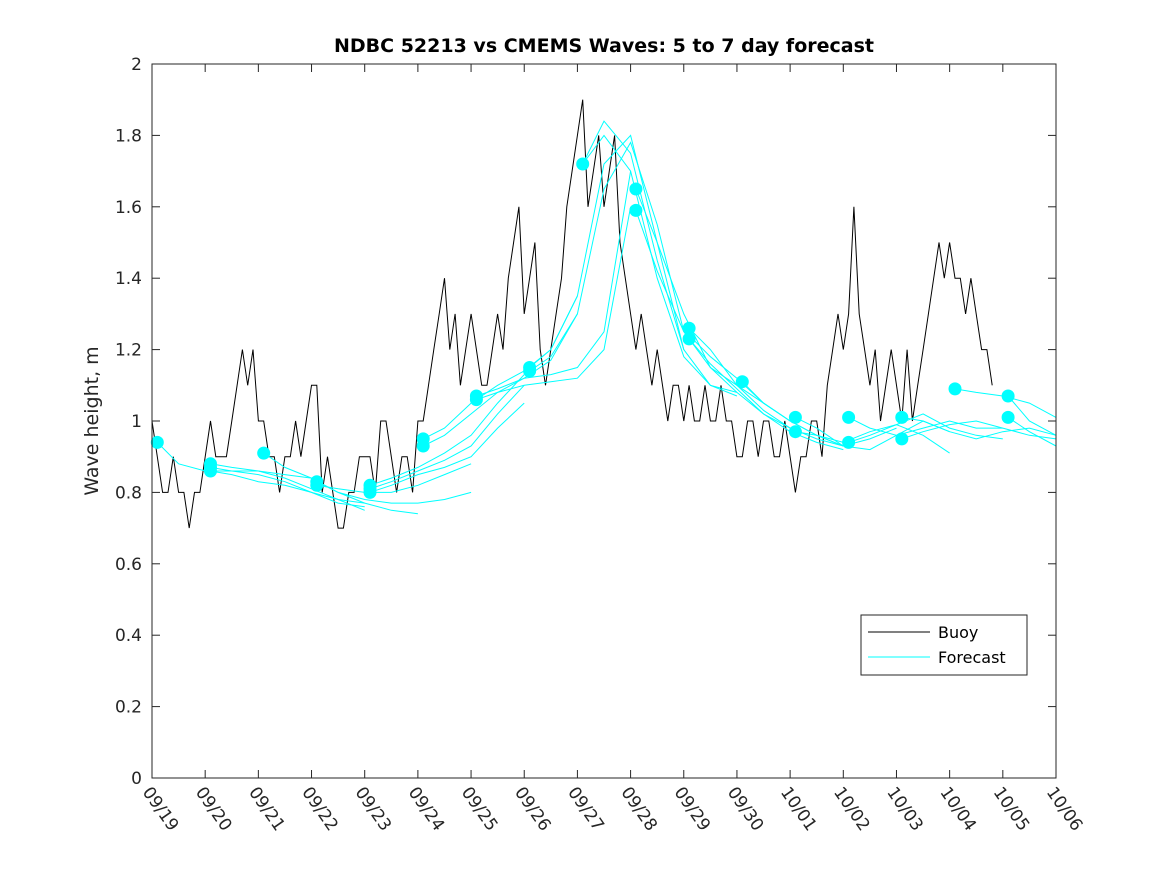  Describe the element at coordinates (136, 65) in the screenshot. I see `y-tick-label: 2` at that location.